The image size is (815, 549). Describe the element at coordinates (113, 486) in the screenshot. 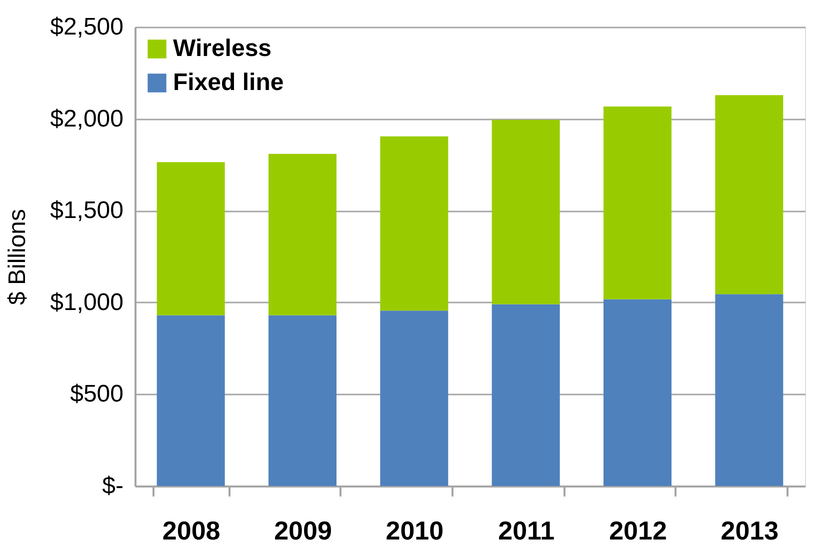

I see `y-tick-label: $-` at that location.